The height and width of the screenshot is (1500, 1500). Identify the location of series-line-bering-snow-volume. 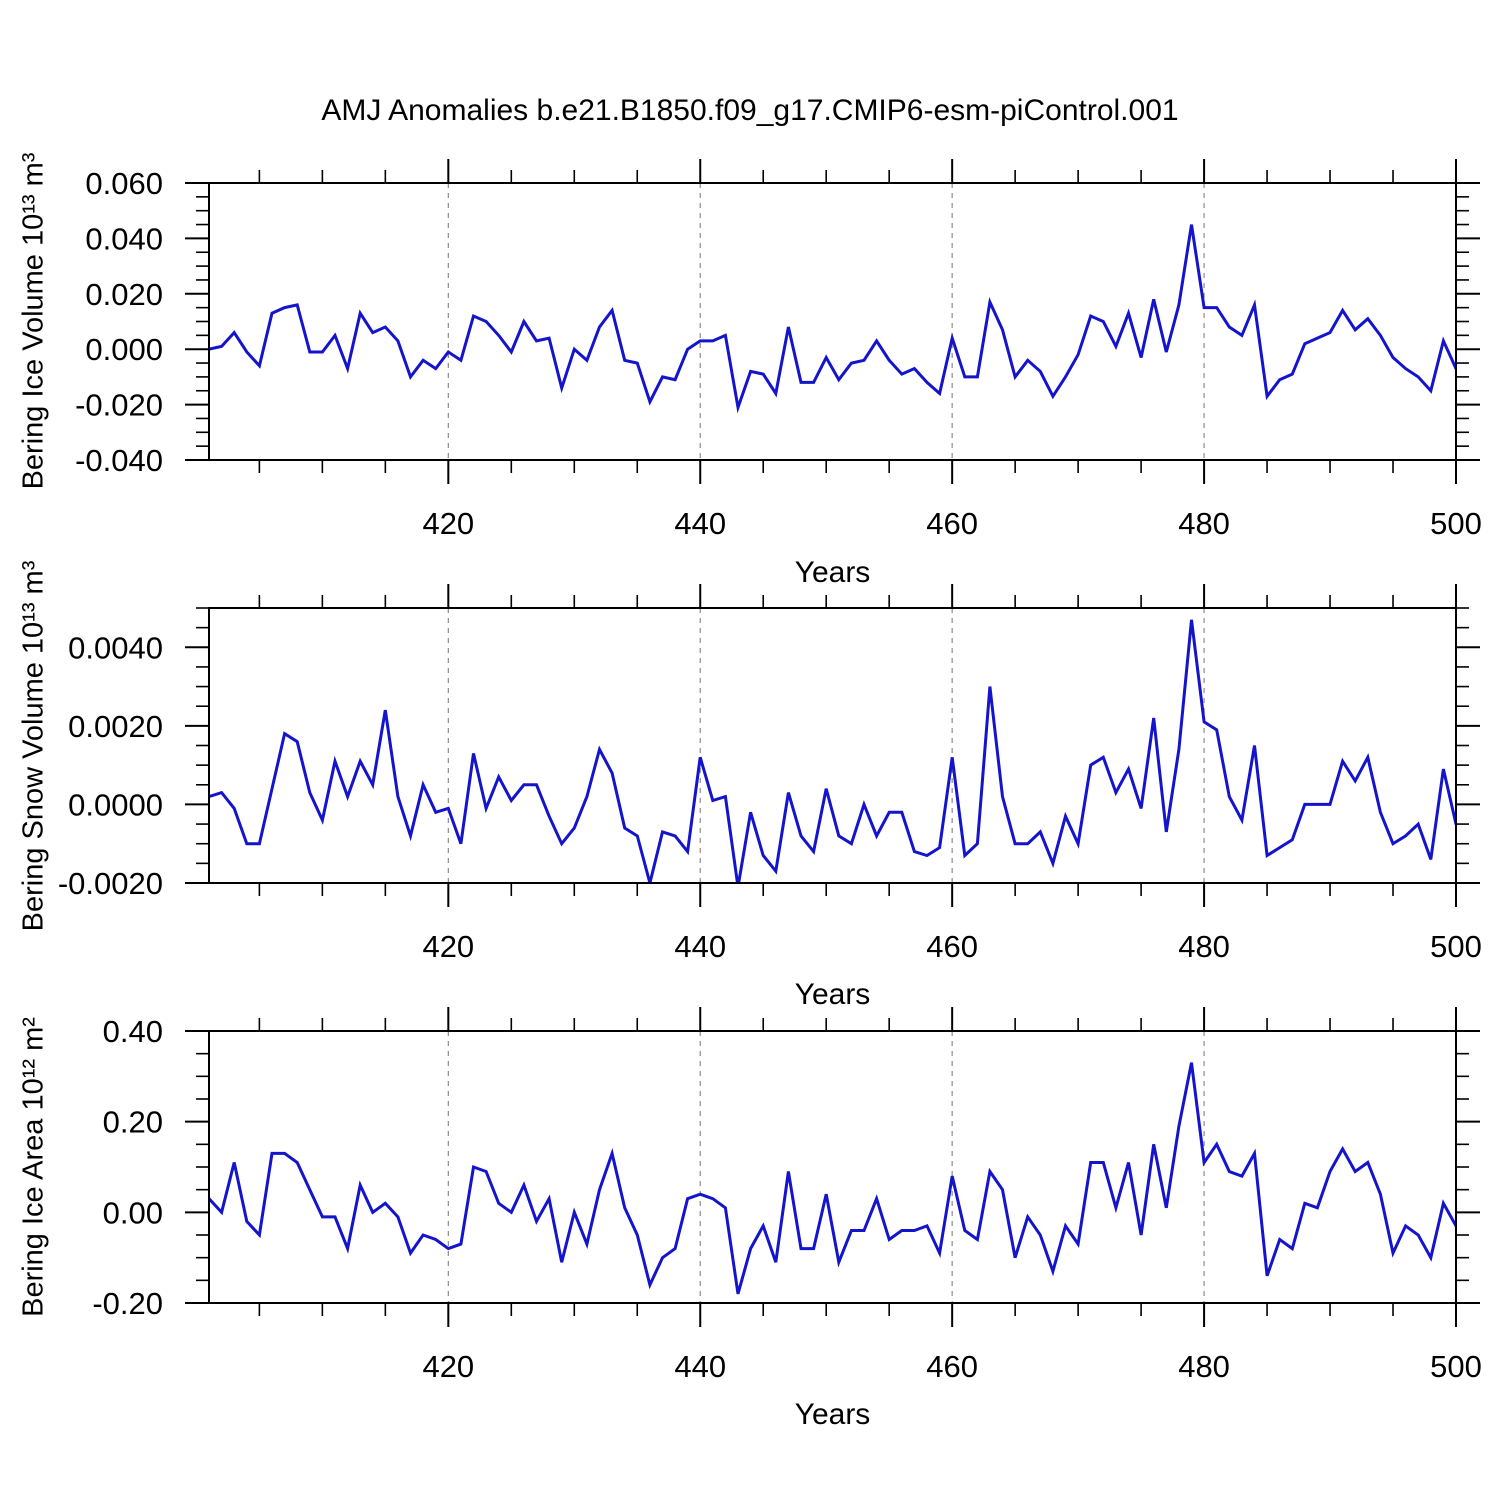
(832, 751).